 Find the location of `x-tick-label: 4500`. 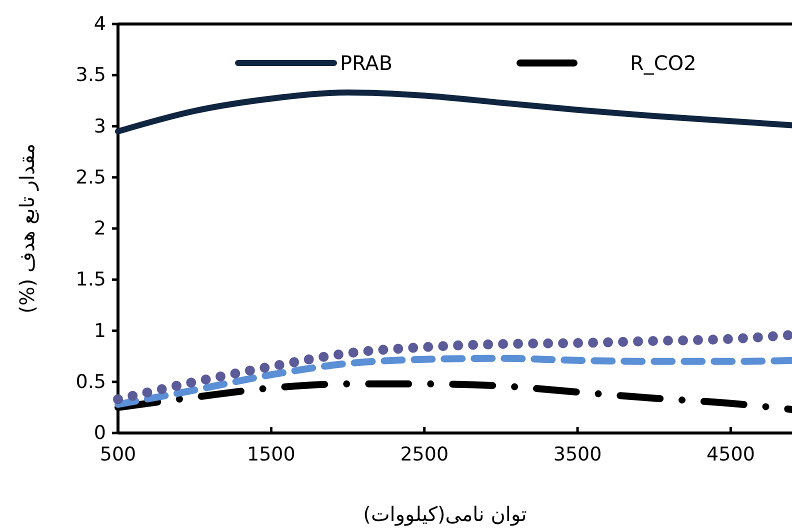

x-tick-label: 4500 is located at coordinates (730, 454).